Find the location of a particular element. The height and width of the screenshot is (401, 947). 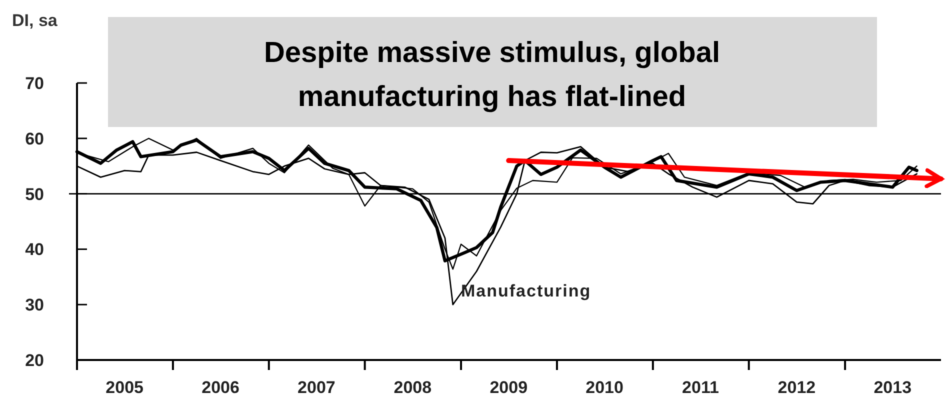

chart-title: Despite massive stimulus, global manufacturing has flat-lined is located at coordinates (492, 75).